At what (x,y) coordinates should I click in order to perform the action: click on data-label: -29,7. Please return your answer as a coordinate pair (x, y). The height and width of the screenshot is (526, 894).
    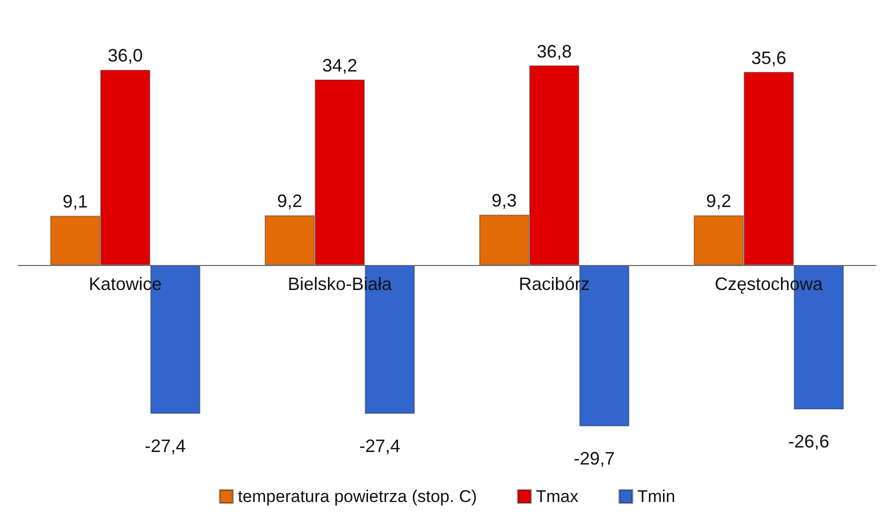
    Looking at the image, I should click on (594, 458).